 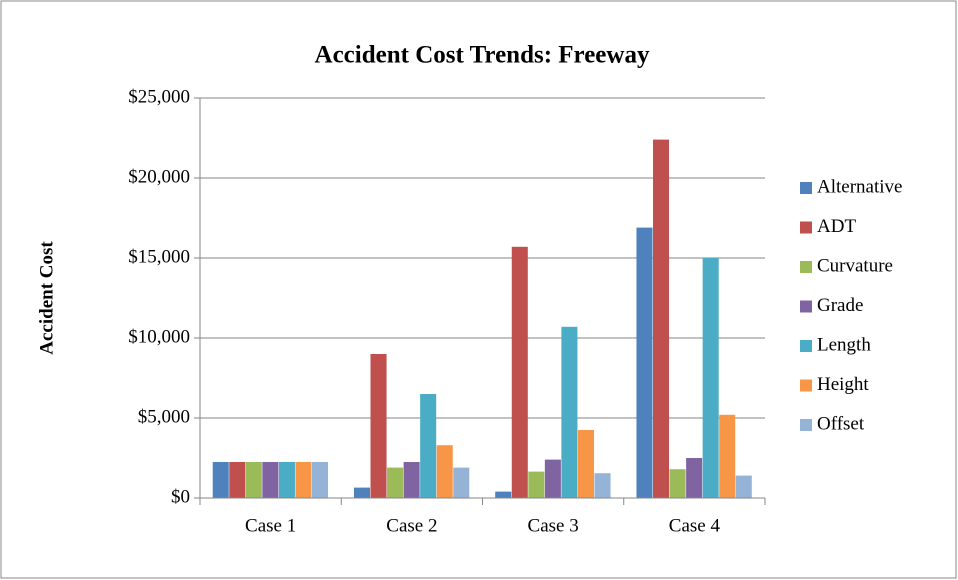 What do you see at coordinates (180, 496) in the screenshot?
I see `y-tick-label: $0` at bounding box center [180, 496].